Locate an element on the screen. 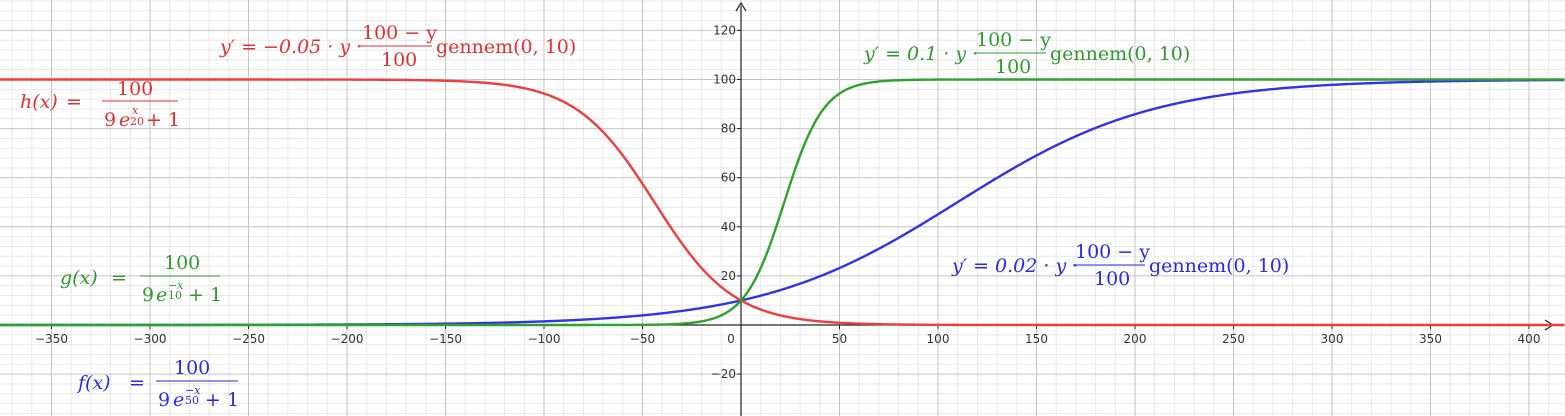 This screenshot has height=416, width=1565. h-formula-exponent-bottom: 20 is located at coordinates (137, 121).